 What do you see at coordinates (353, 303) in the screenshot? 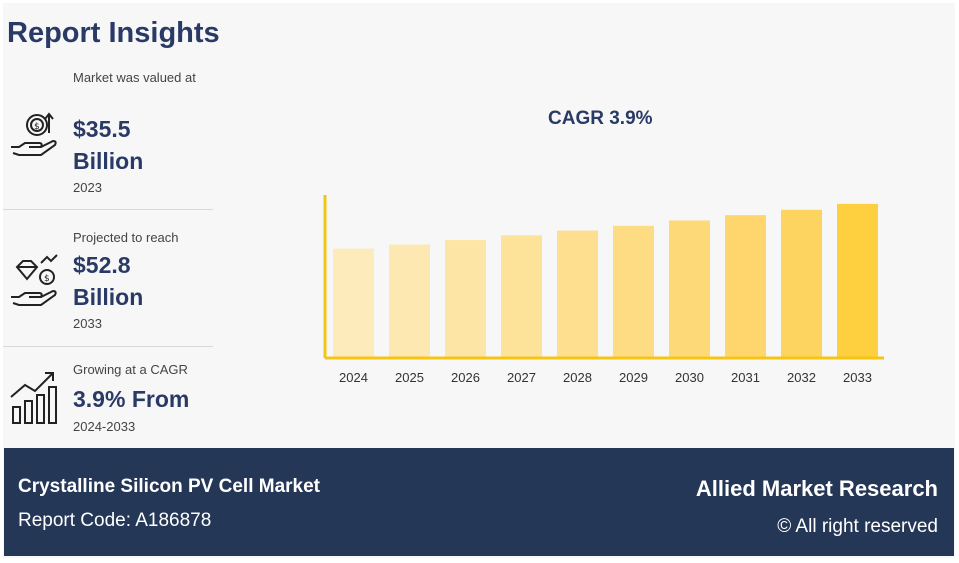
I see `bar-2024` at bounding box center [353, 303].